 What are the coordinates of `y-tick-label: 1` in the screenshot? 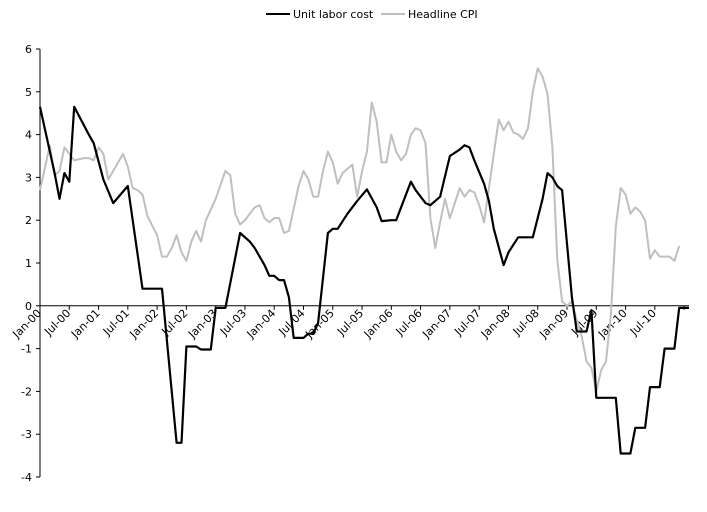 It's located at (28, 263).